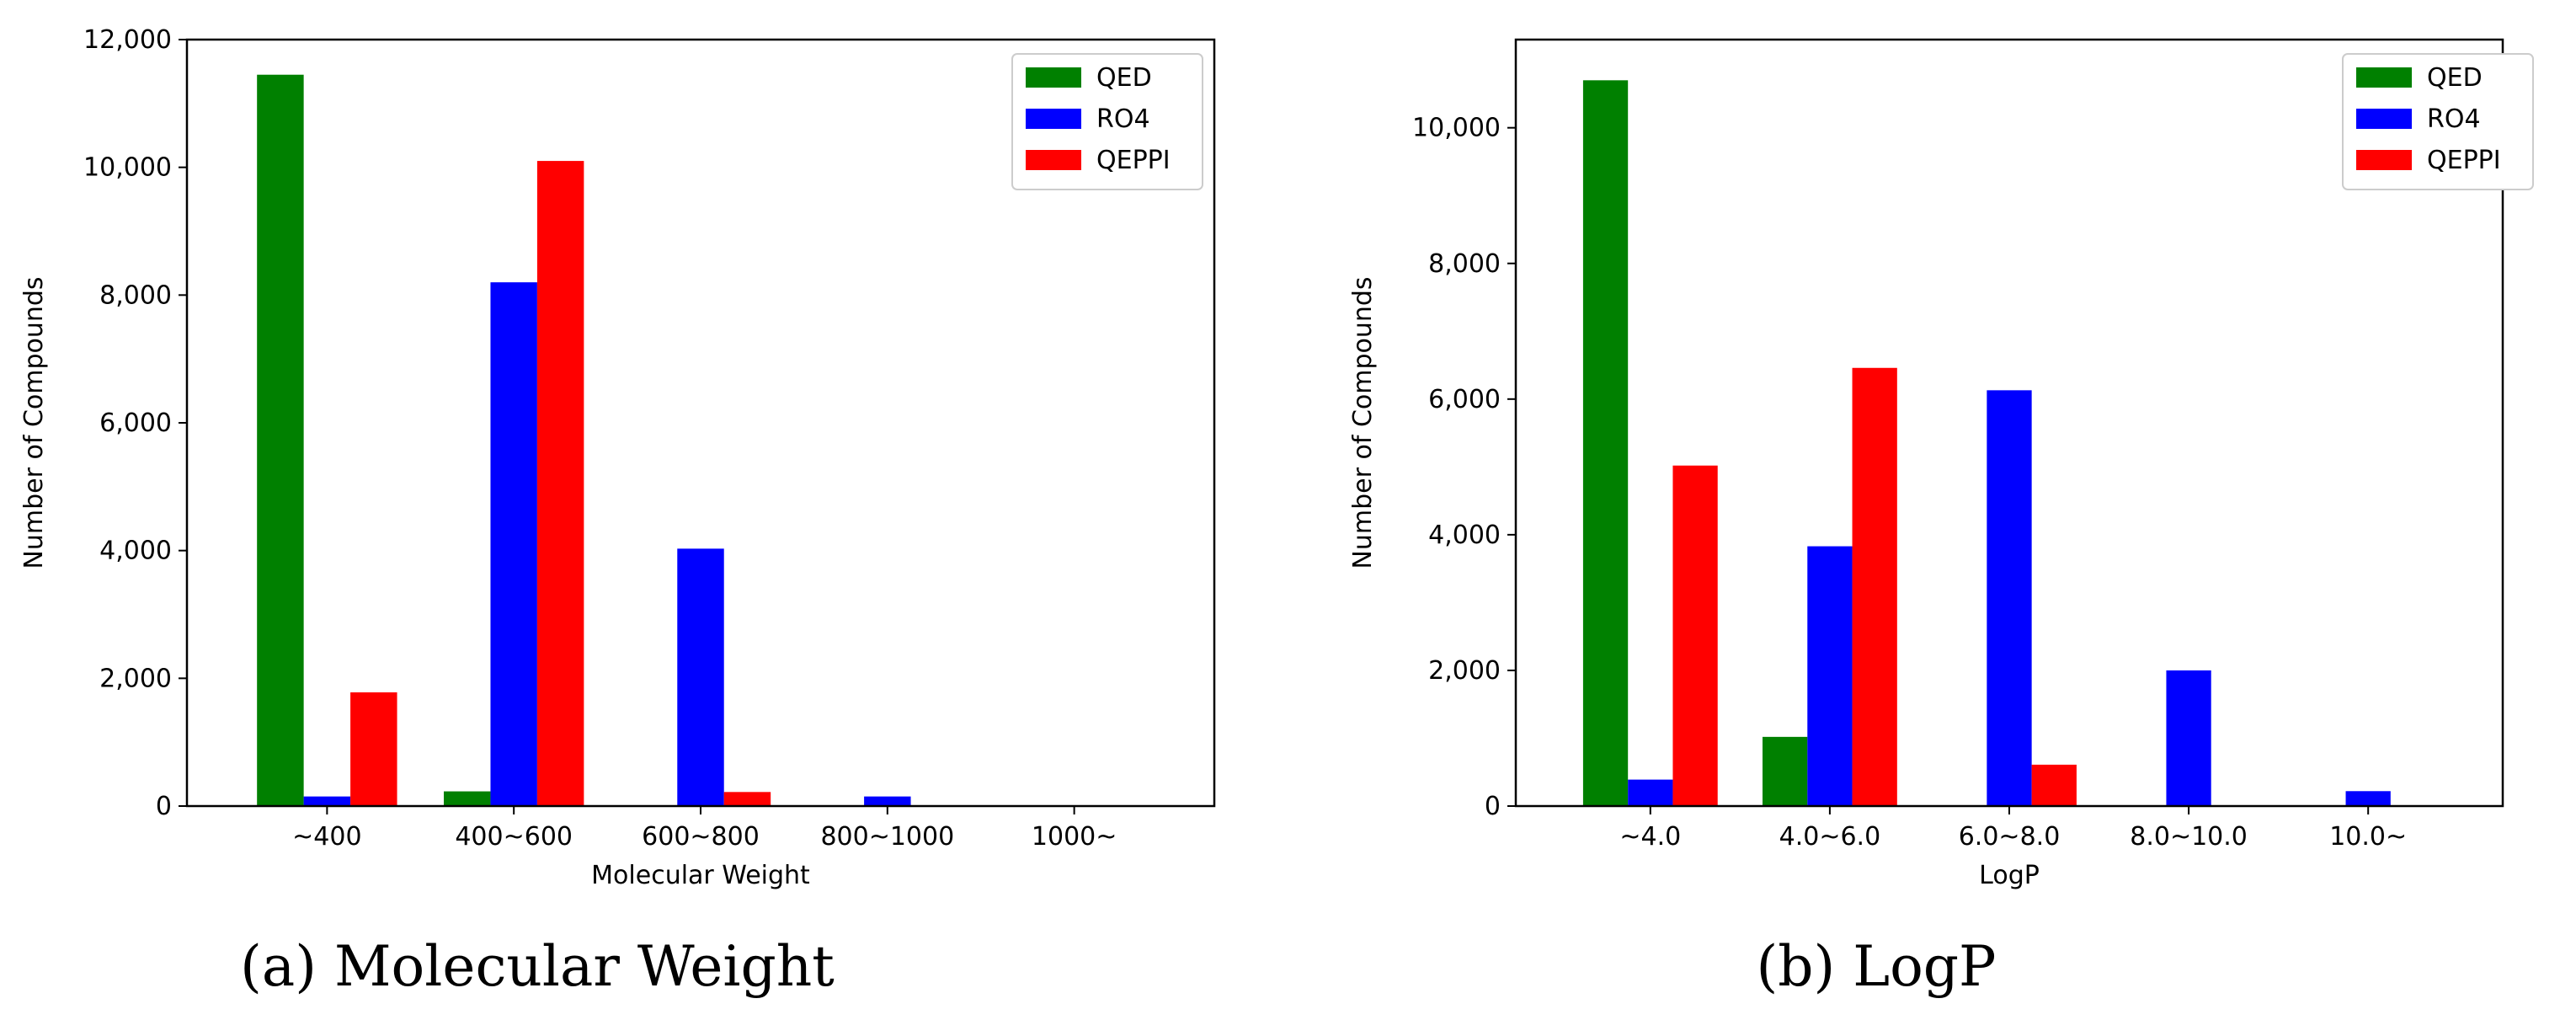 Image resolution: width=2576 pixels, height=1036 pixels. Describe the element at coordinates (1650, 837) in the screenshot. I see `x-tick-label: ~4.0` at that location.